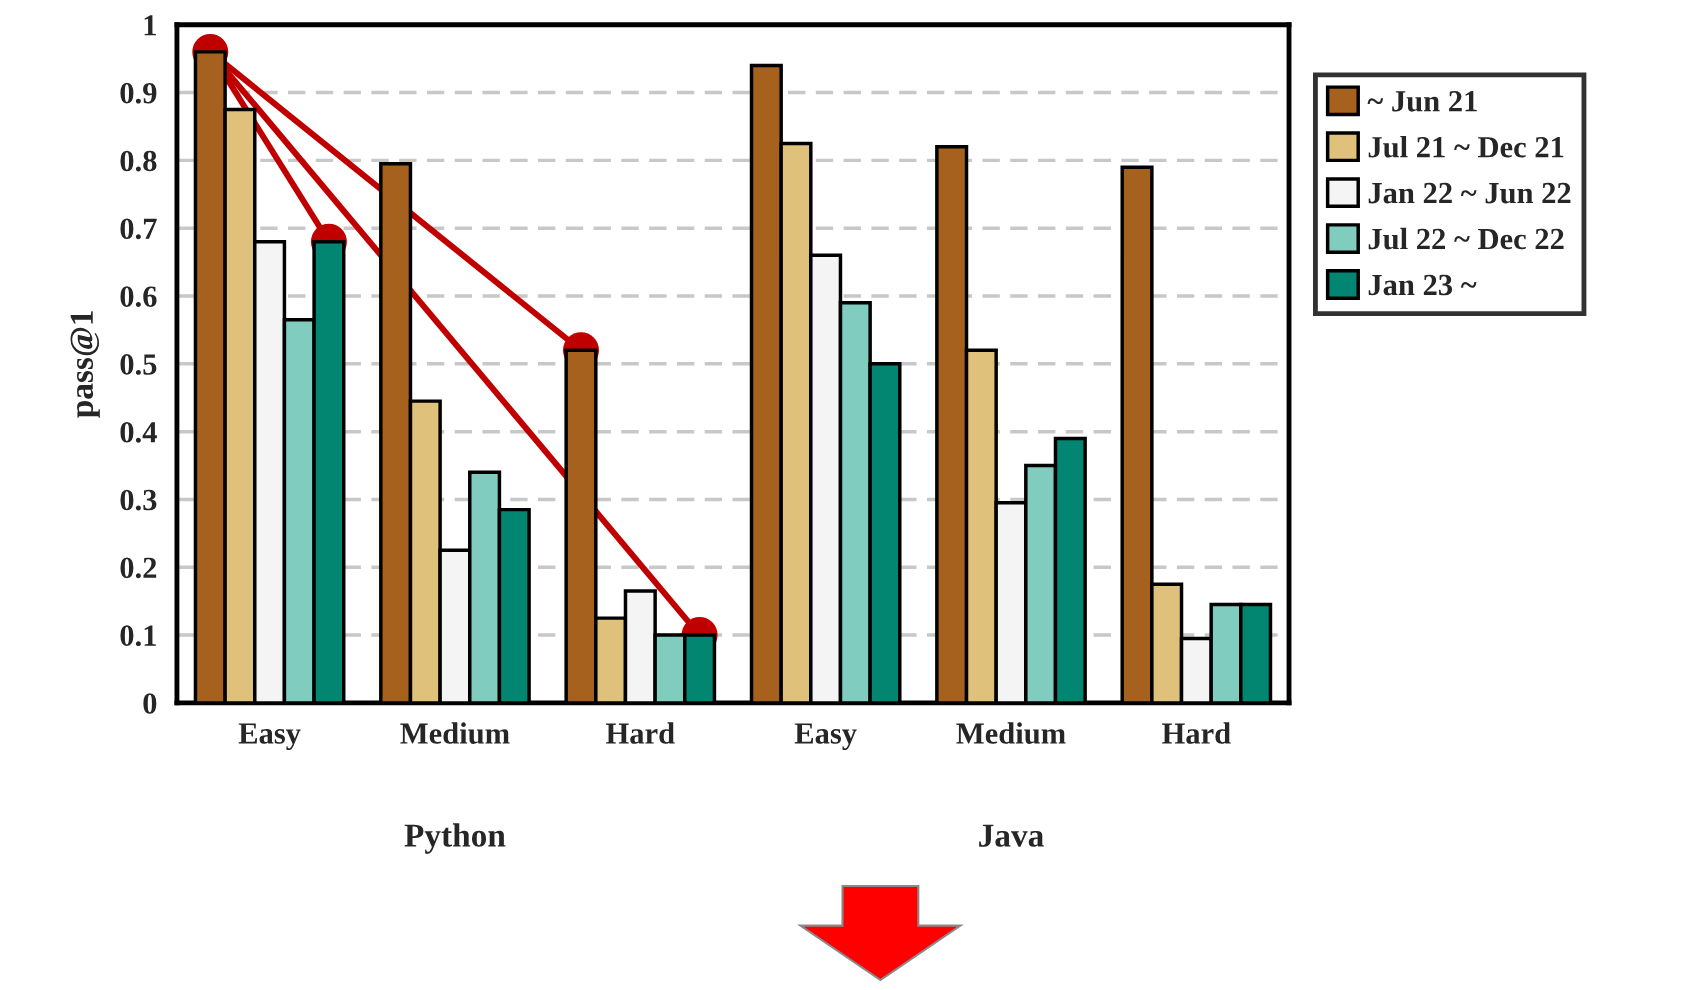  What do you see at coordinates (455, 838) in the screenshot?
I see `text: Python` at bounding box center [455, 838].